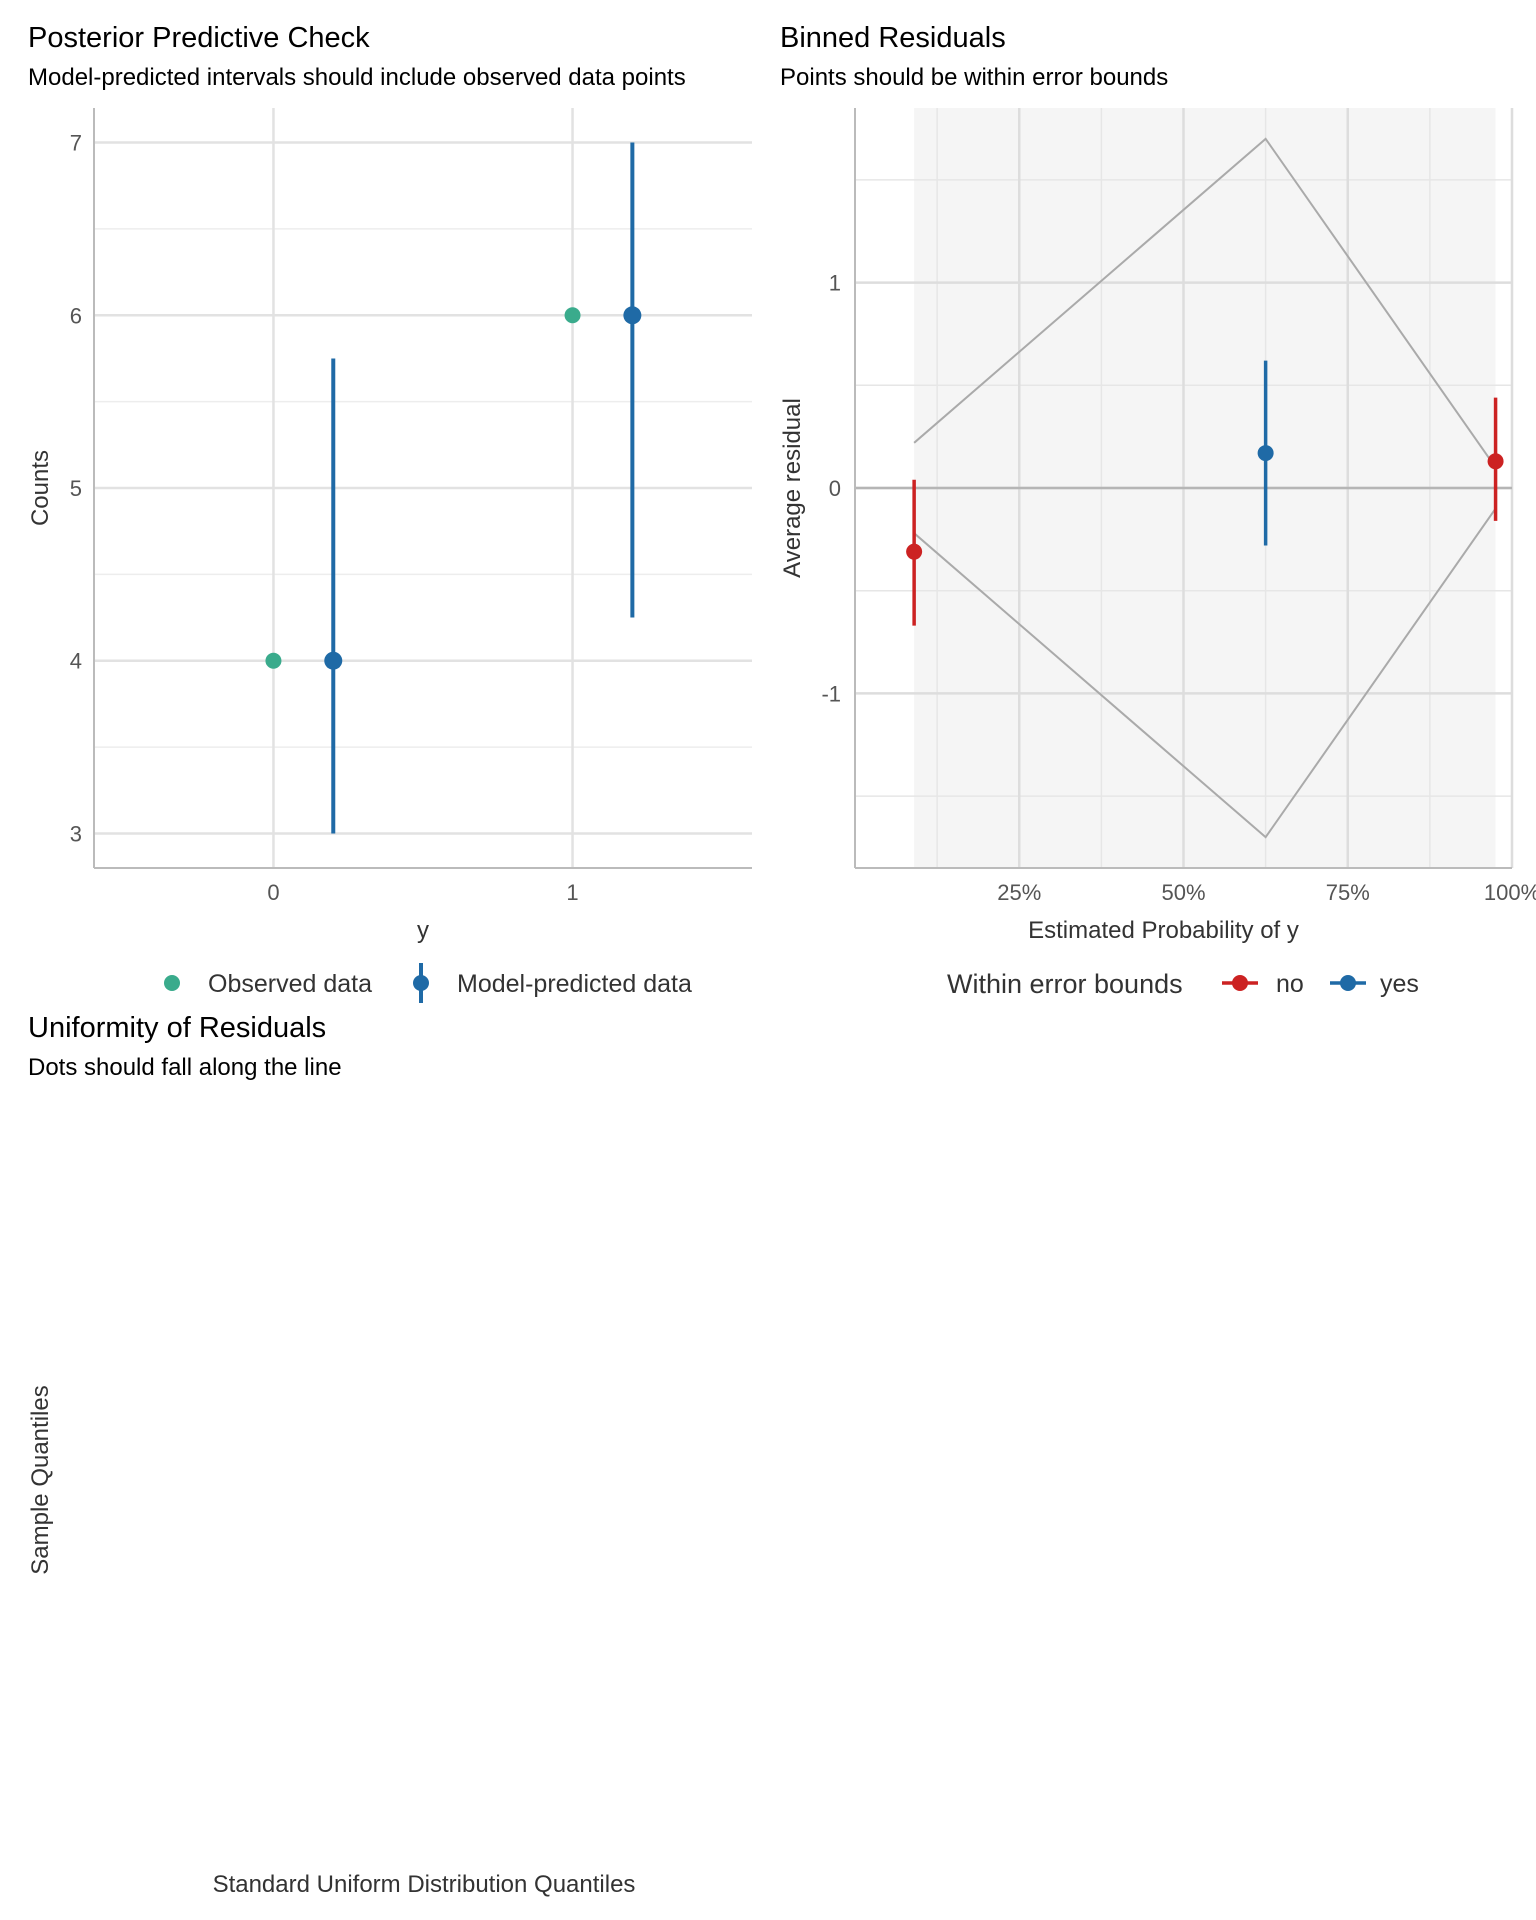 The width and height of the screenshot is (1536, 1920). I want to click on binned-upper-bound-line, so click(1205, 303).